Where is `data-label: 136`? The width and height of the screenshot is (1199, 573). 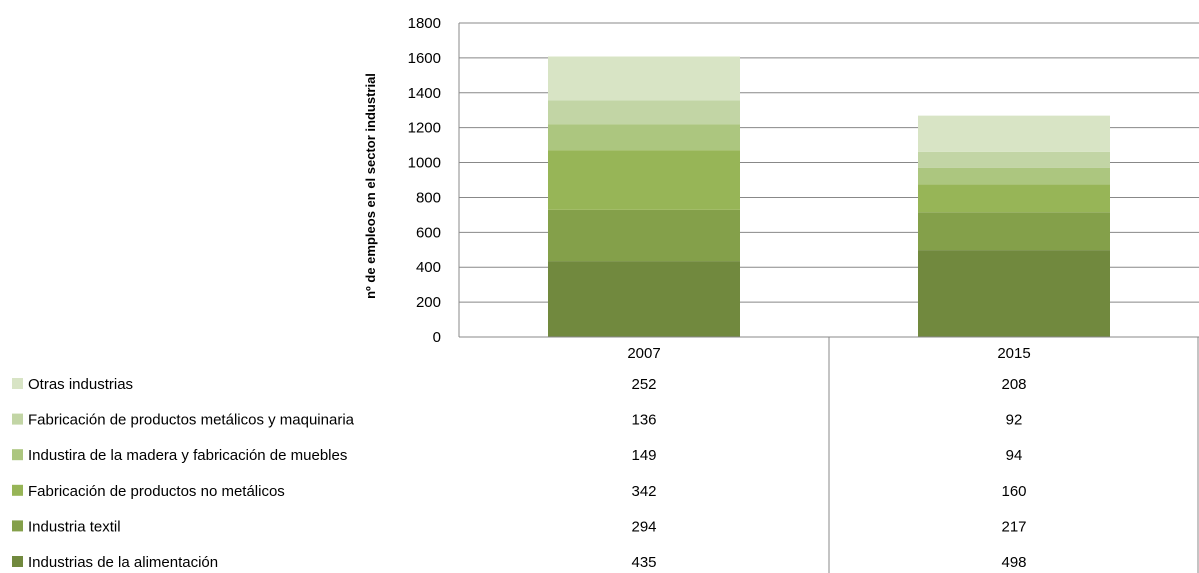
data-label: 136 is located at coordinates (643, 420).